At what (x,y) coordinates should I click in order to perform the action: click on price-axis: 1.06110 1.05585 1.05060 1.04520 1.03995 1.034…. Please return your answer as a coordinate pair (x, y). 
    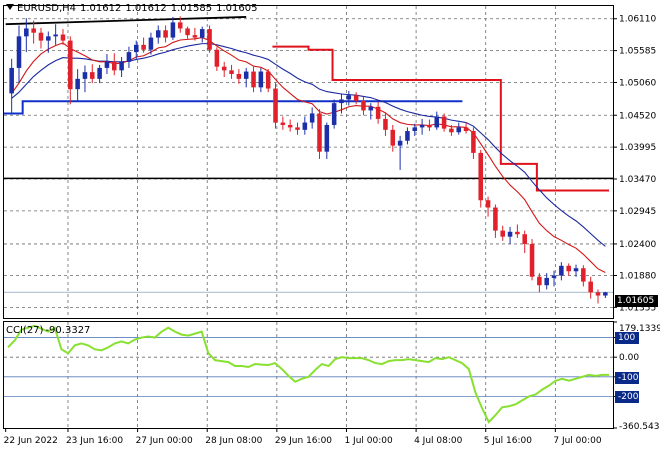
    Looking at the image, I should click on (634, 164).